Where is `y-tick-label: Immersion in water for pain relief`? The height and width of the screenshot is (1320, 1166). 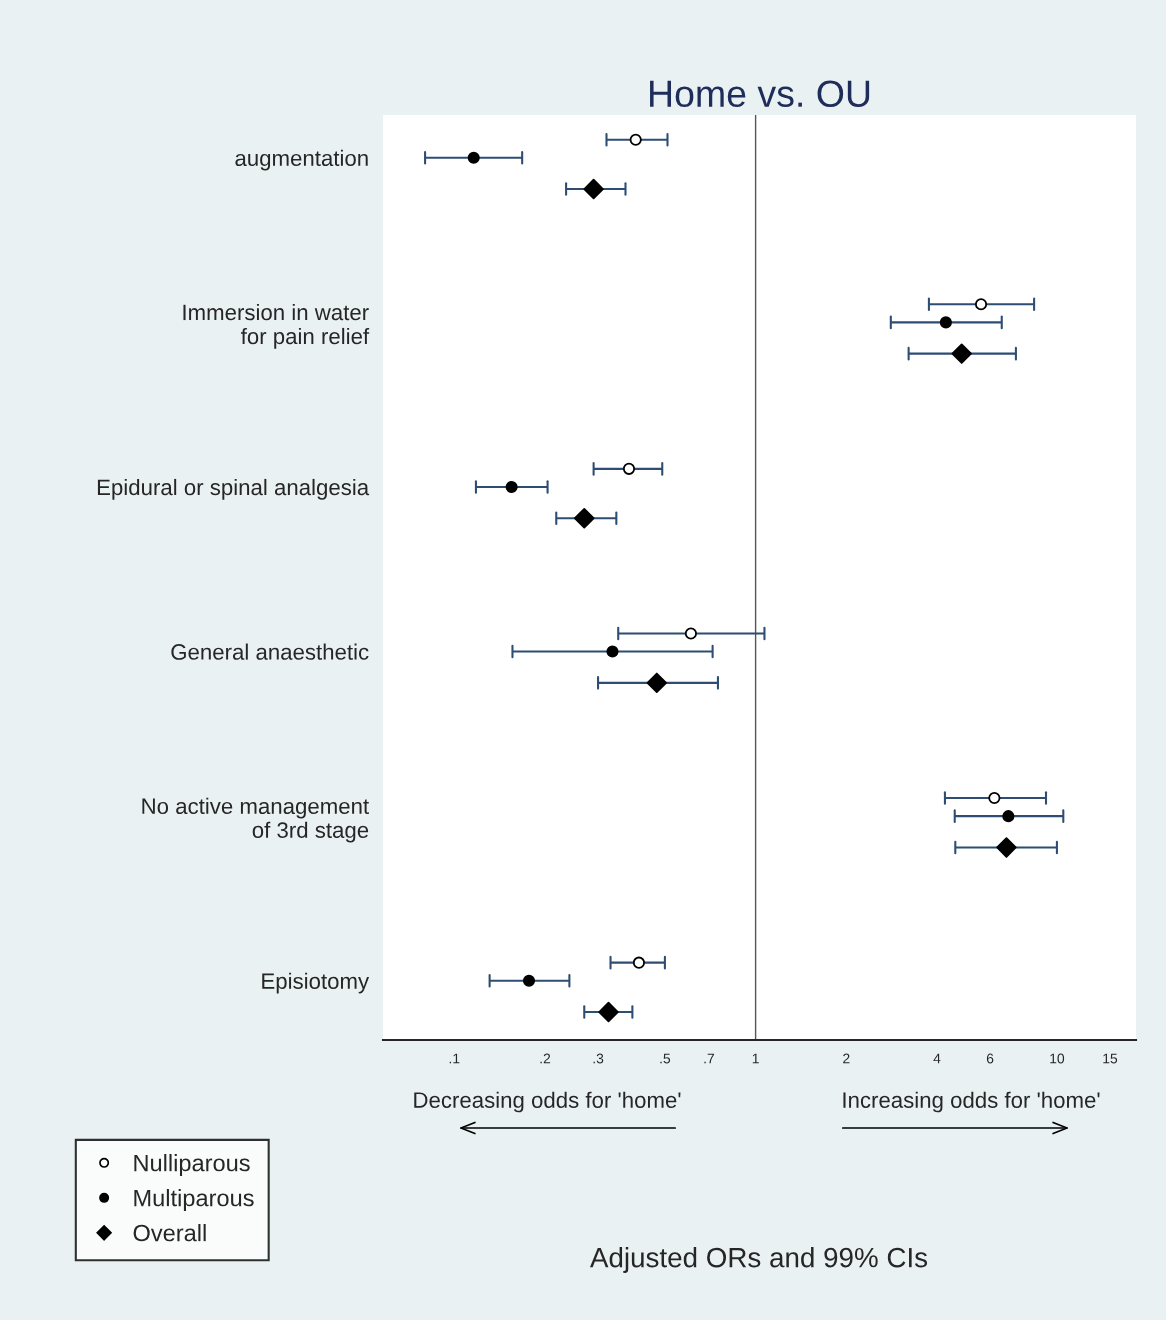 y-tick-label: Immersion in water for pain relief is located at coordinates (276, 326).